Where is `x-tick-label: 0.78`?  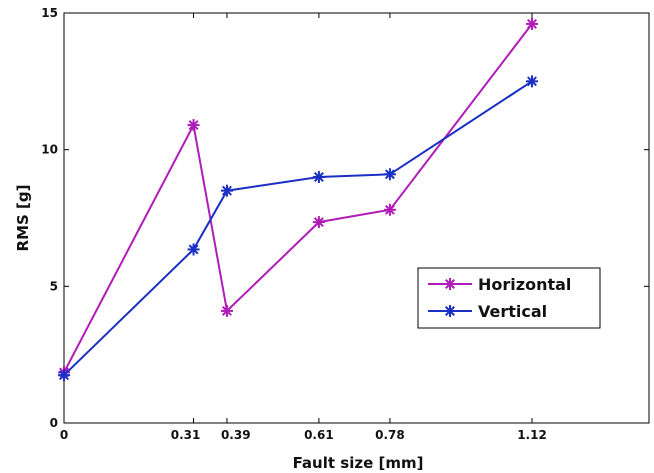 x-tick-label: 0.78 is located at coordinates (390, 435).